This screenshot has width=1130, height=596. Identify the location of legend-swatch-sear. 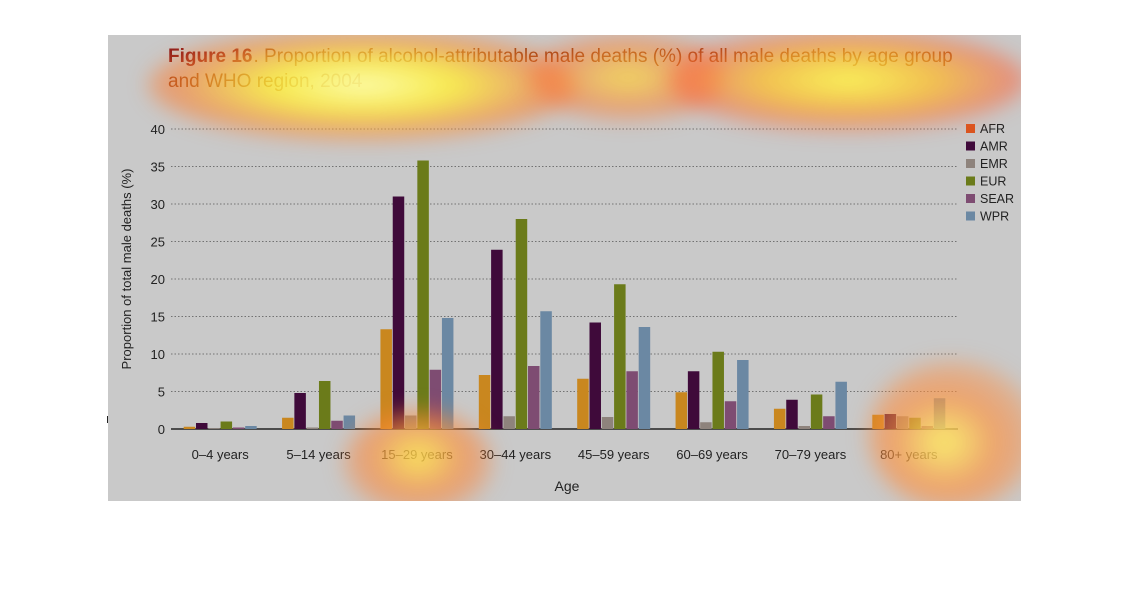
(970, 198).